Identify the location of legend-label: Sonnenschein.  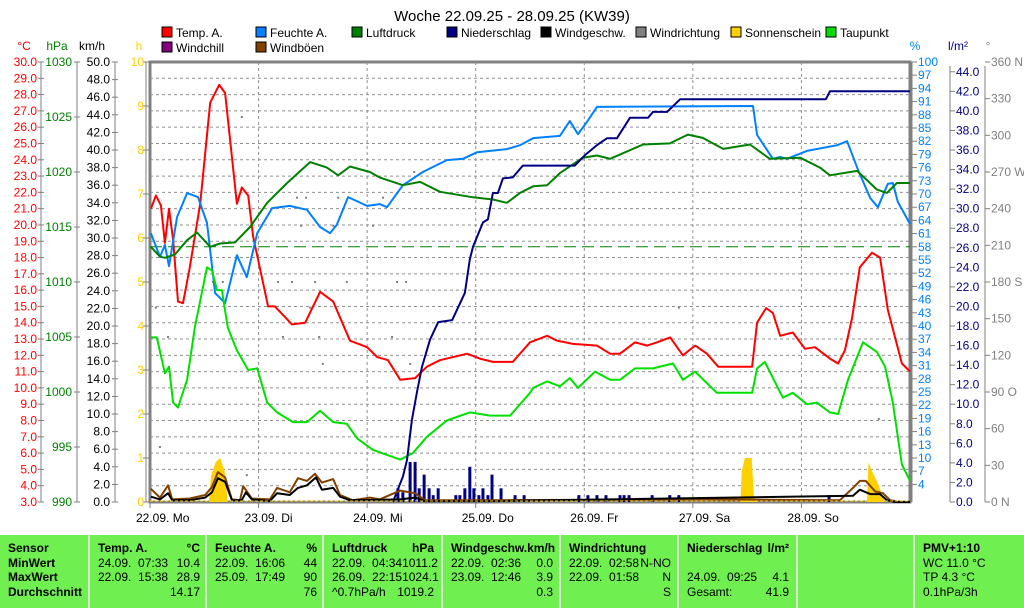
(783, 33).